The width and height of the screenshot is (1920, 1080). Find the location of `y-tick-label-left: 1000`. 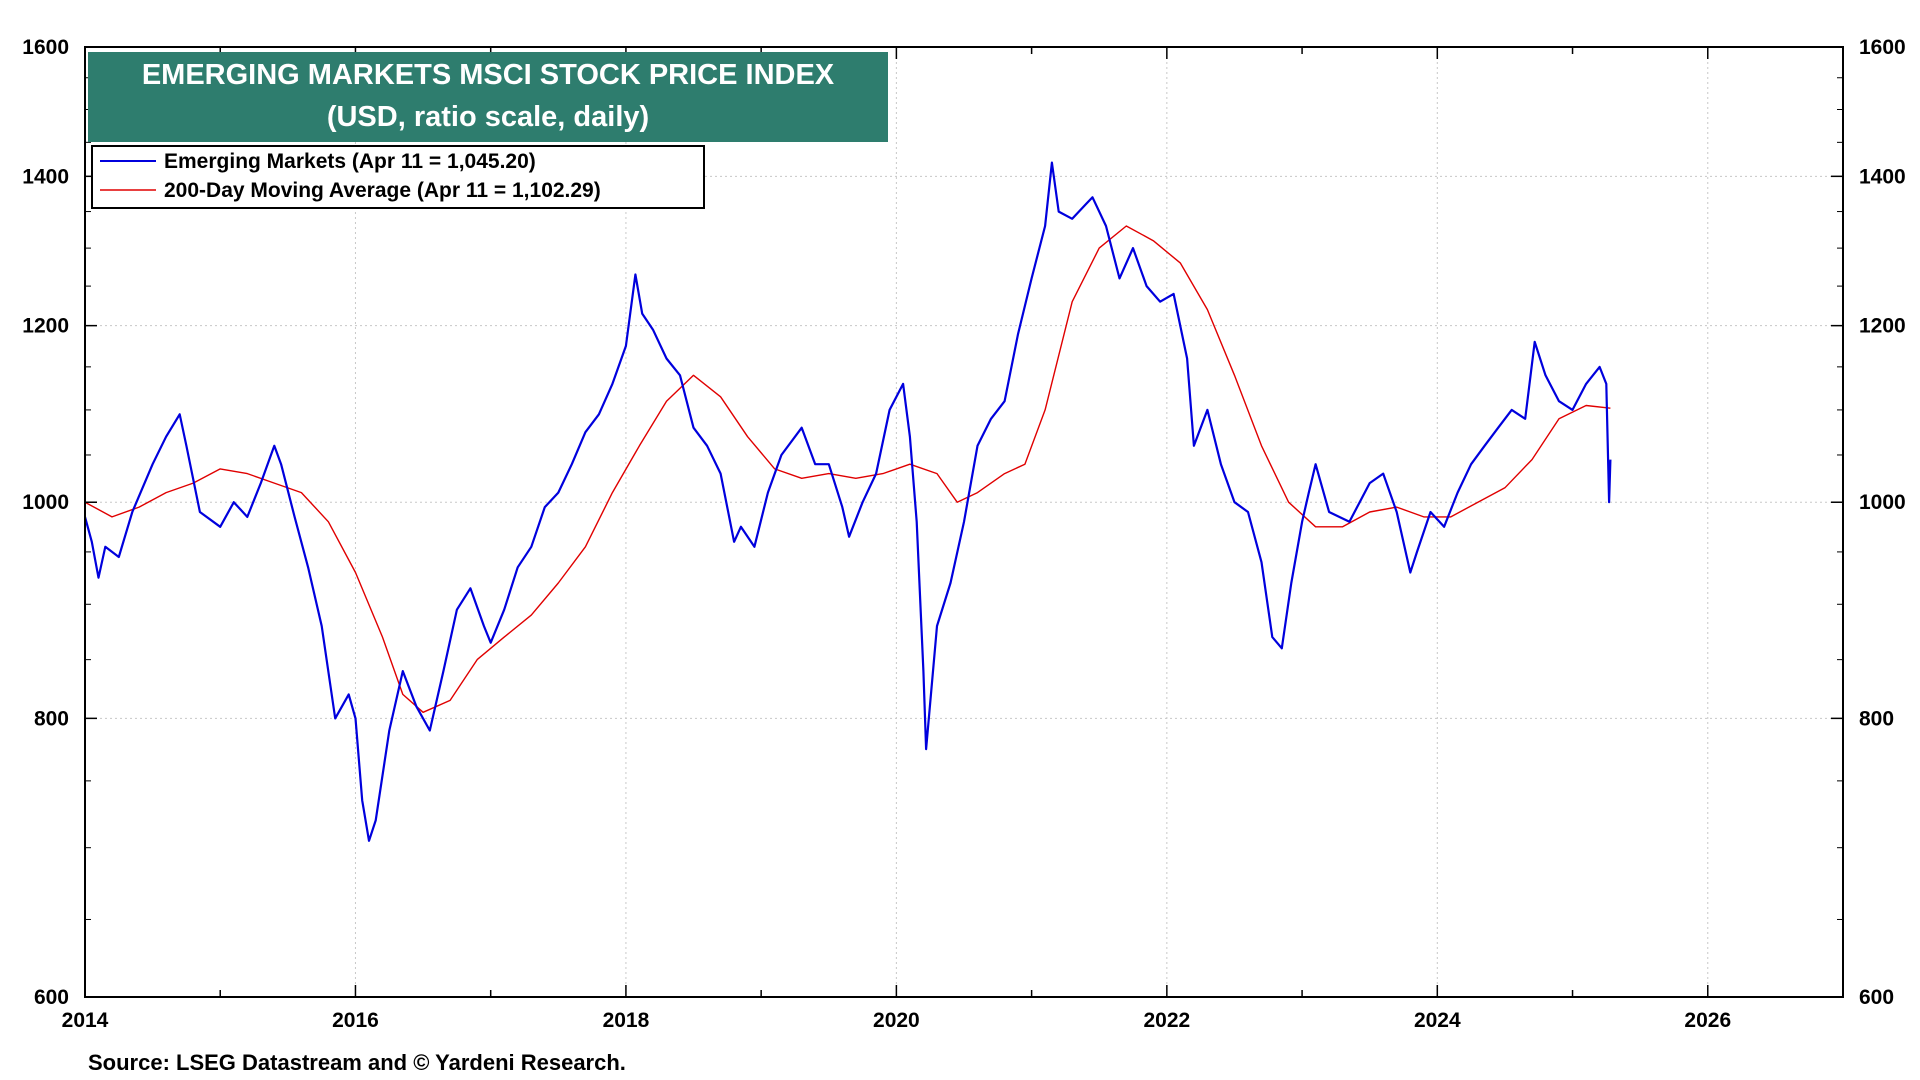

y-tick-label-left: 1000 is located at coordinates (45, 502).